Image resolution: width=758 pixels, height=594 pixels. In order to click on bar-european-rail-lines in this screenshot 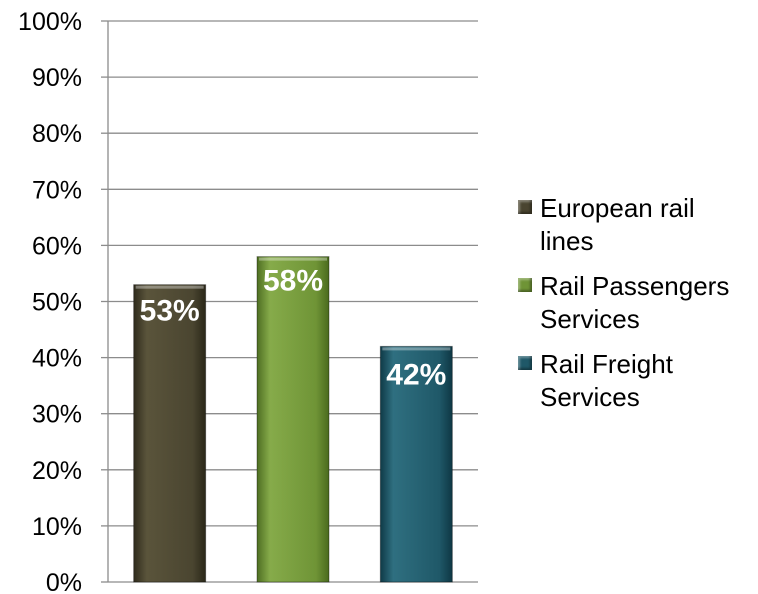, I will do `click(170, 433)`.